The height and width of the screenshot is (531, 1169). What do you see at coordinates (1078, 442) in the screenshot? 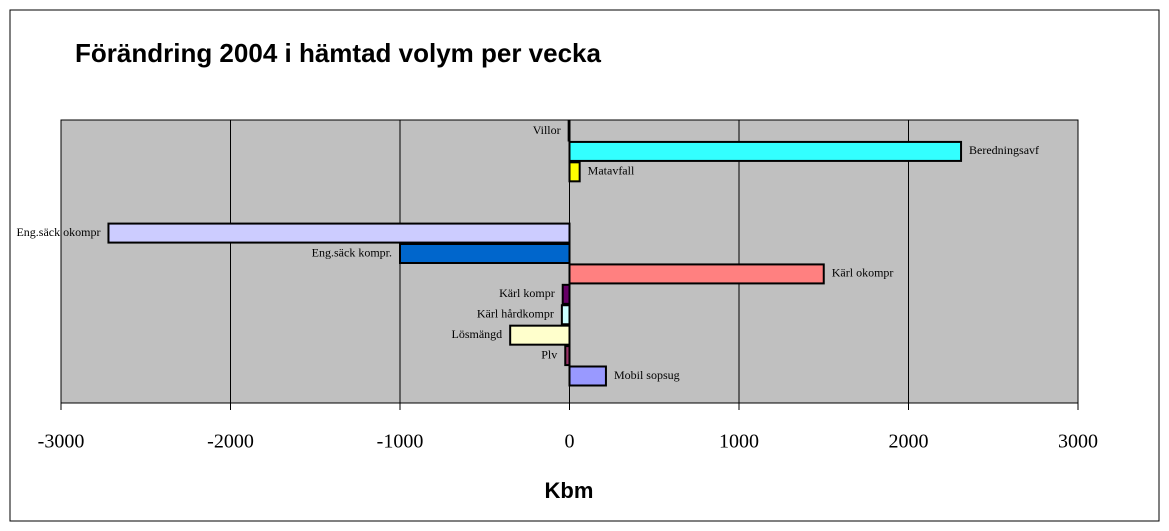
I see `x-tick-label: 3000` at bounding box center [1078, 442].